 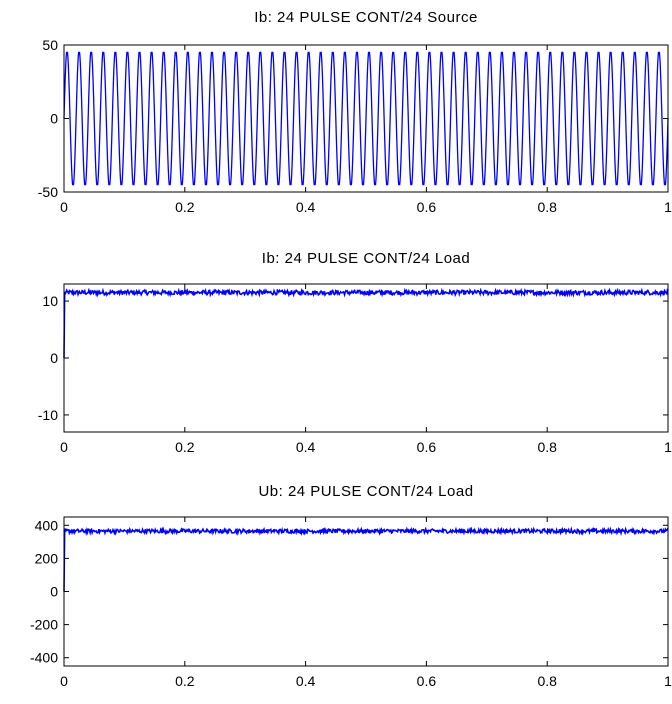 I want to click on chart-title: Ib: 24 PULSE CONT/24 Source, so click(x=366, y=17).